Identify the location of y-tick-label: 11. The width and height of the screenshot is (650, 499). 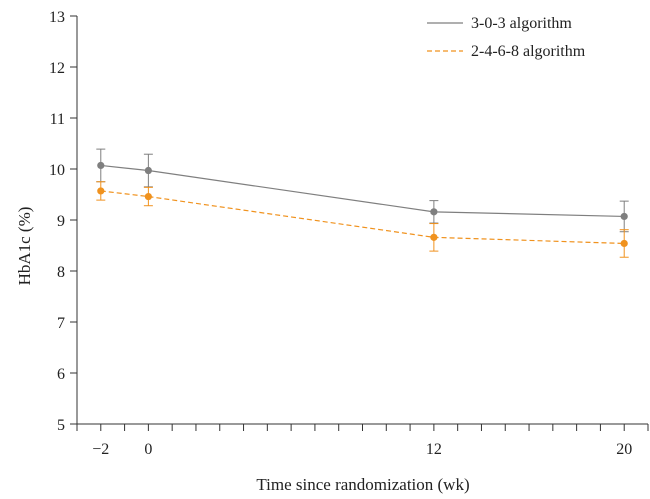
(57, 119).